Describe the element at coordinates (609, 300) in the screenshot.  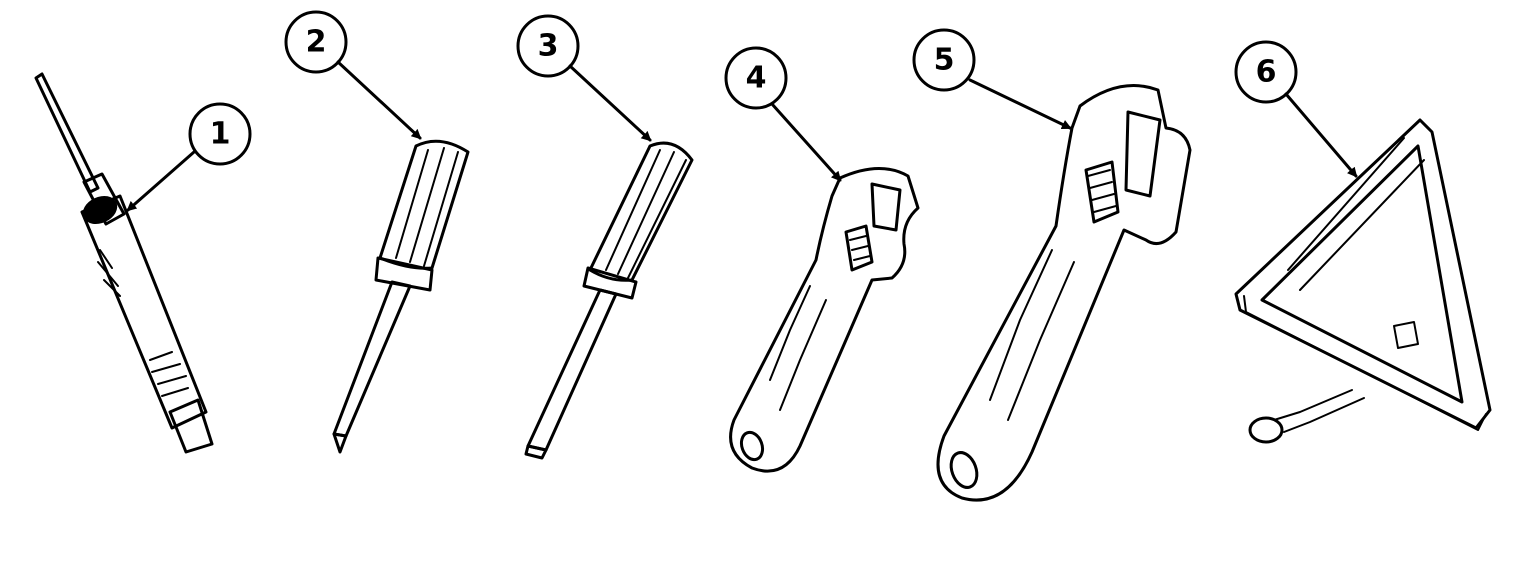
I see `item-3-flat-screwdriver` at that location.